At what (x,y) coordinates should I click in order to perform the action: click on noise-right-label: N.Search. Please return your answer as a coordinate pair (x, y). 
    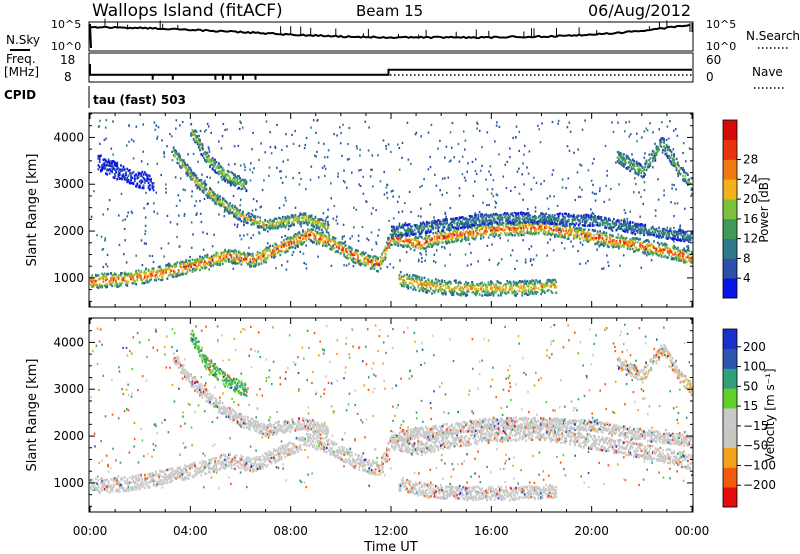
    Looking at the image, I should click on (773, 36).